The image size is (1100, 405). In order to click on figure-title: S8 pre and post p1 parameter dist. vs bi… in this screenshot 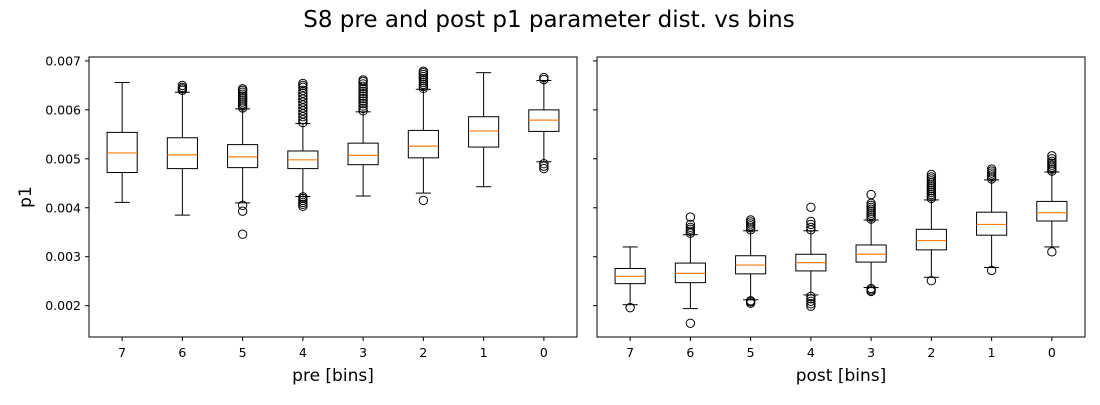, I will do `click(548, 20)`.